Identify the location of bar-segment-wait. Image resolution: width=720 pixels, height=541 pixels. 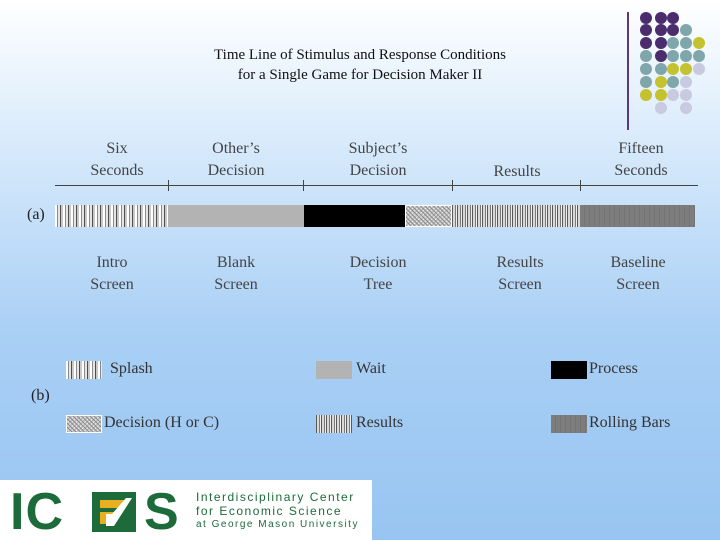
(236, 216).